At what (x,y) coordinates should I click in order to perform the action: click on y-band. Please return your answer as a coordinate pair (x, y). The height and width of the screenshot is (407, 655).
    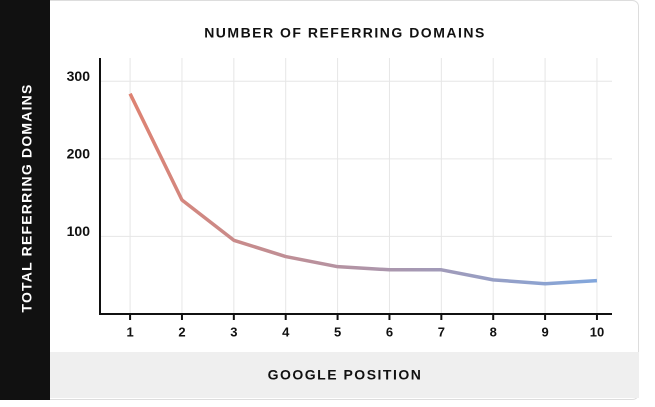
    Looking at the image, I should click on (25, 200).